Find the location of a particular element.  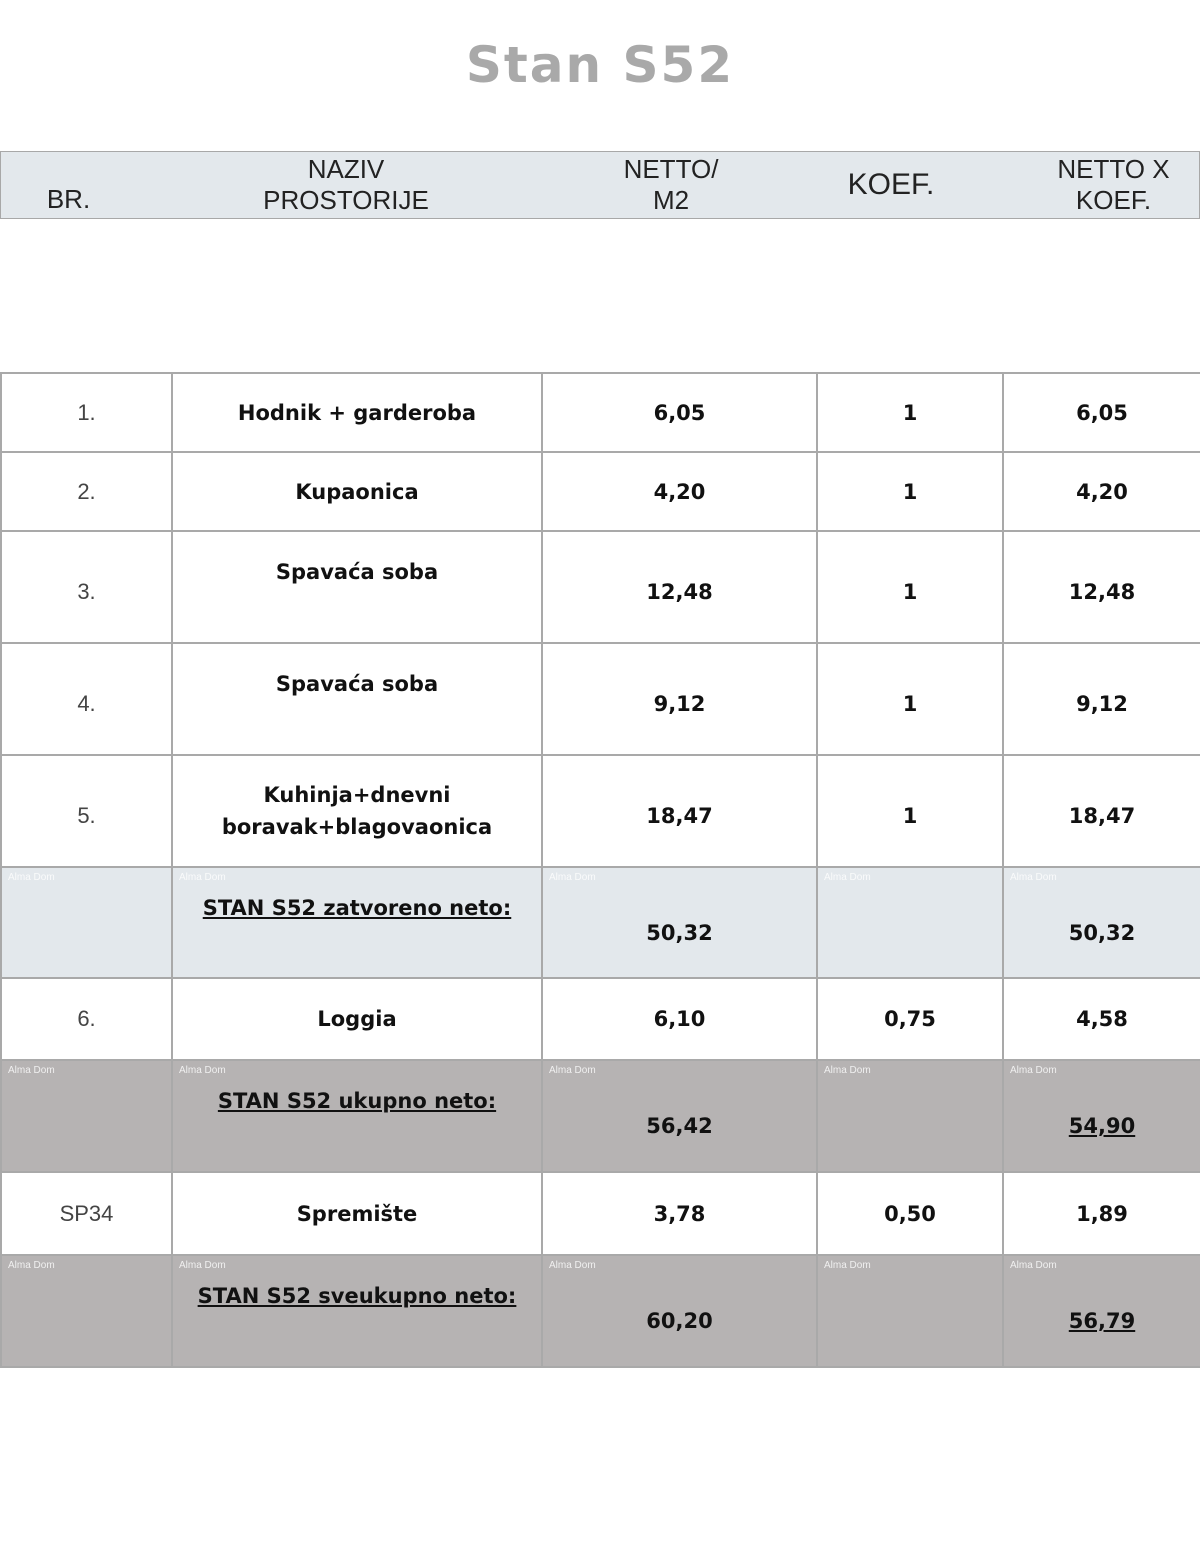

cell-room-name-text: Loggia is located at coordinates (357, 1019).